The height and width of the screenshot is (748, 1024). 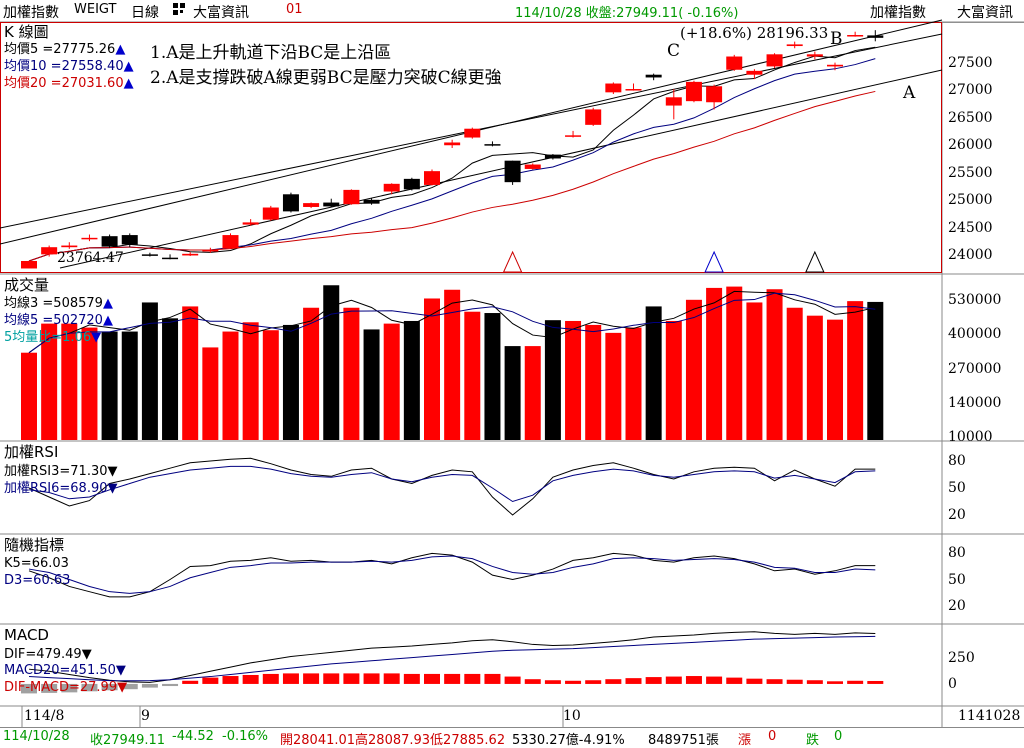 I want to click on status-change: -44.52, so click(x=193, y=736).